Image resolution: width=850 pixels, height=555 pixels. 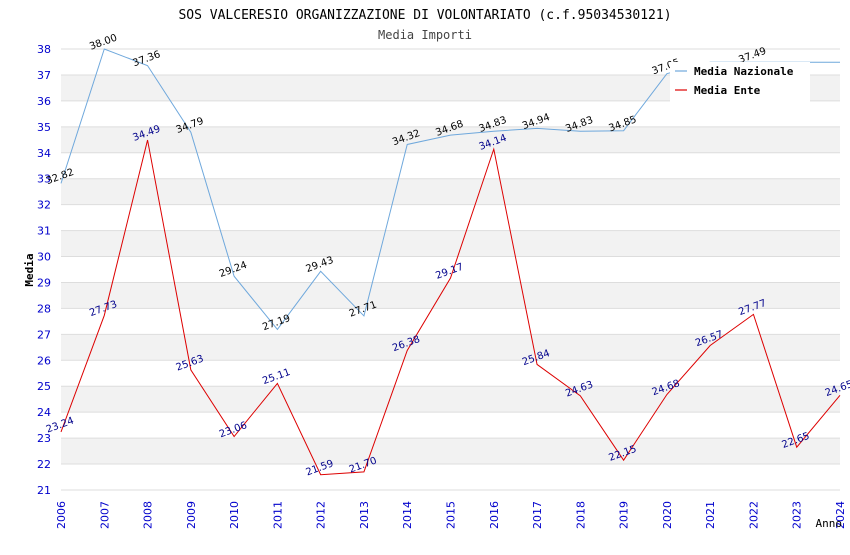 What do you see at coordinates (44, 490) in the screenshot?
I see `y-tick-label: 21` at bounding box center [44, 490].